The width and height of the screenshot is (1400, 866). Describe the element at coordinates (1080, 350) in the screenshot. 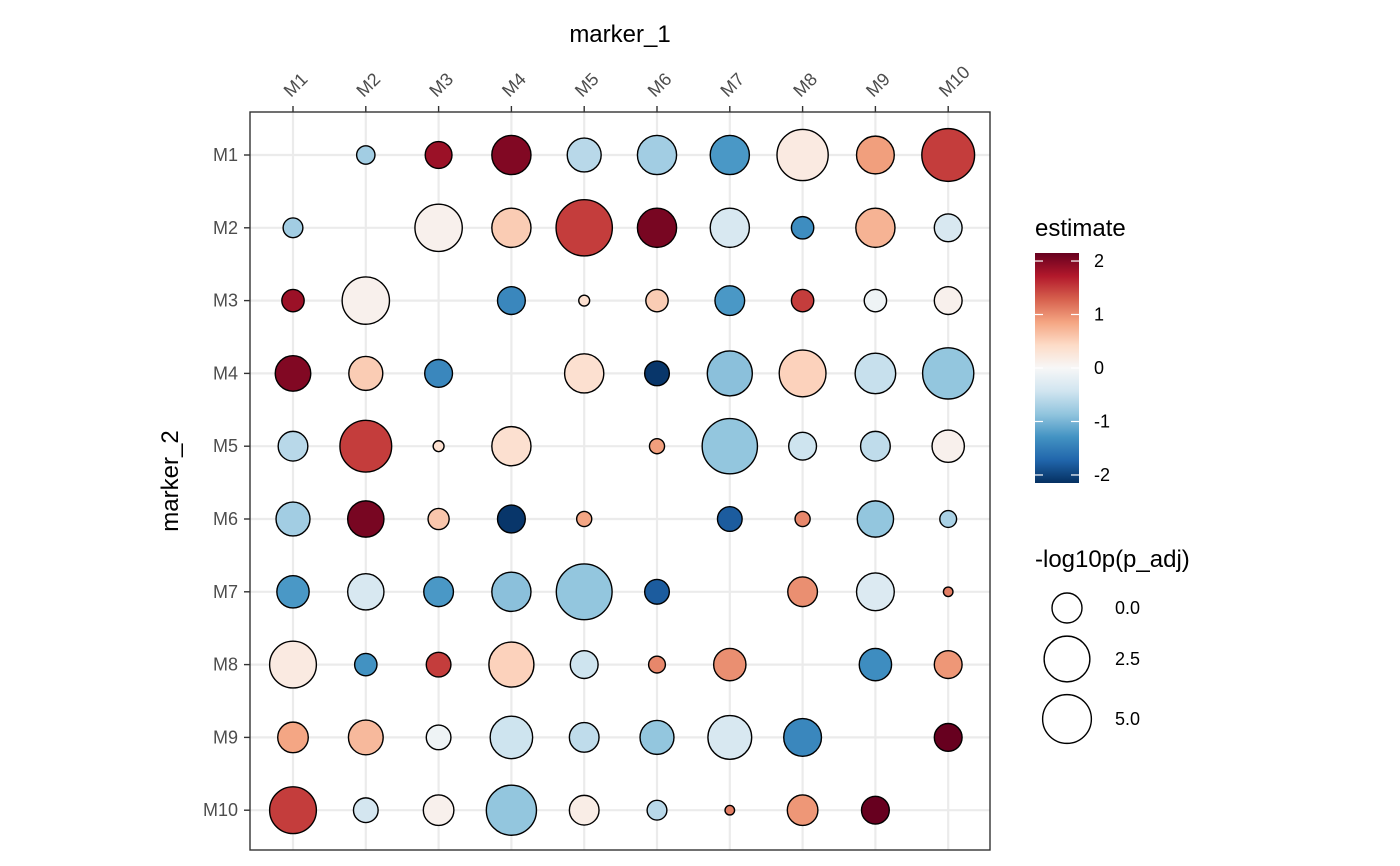

I see `color-legend: estimate 2 1 0 -1 -2` at that location.